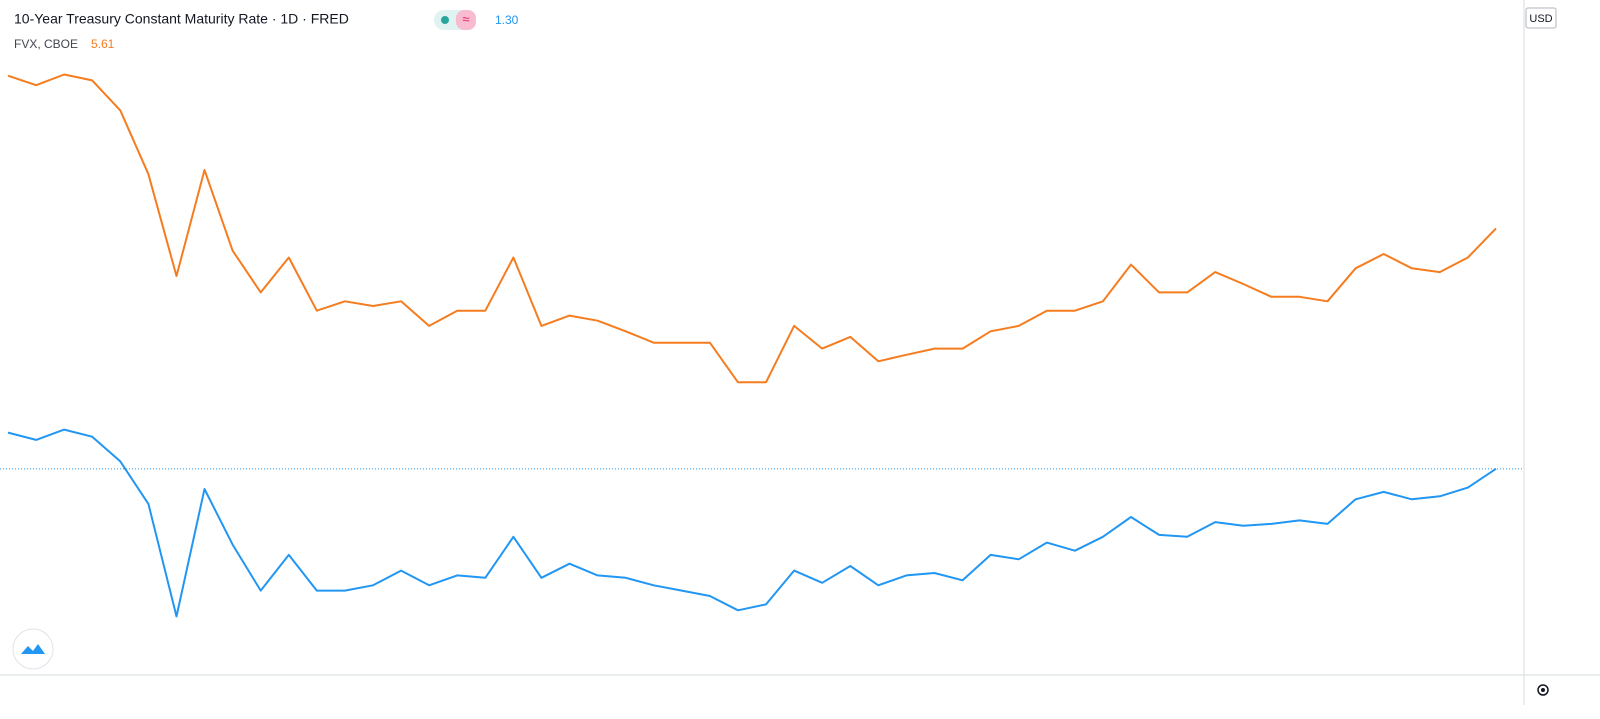 The height and width of the screenshot is (719, 1600). What do you see at coordinates (103, 44) in the screenshot?
I see `legend-value: 5.61` at bounding box center [103, 44].